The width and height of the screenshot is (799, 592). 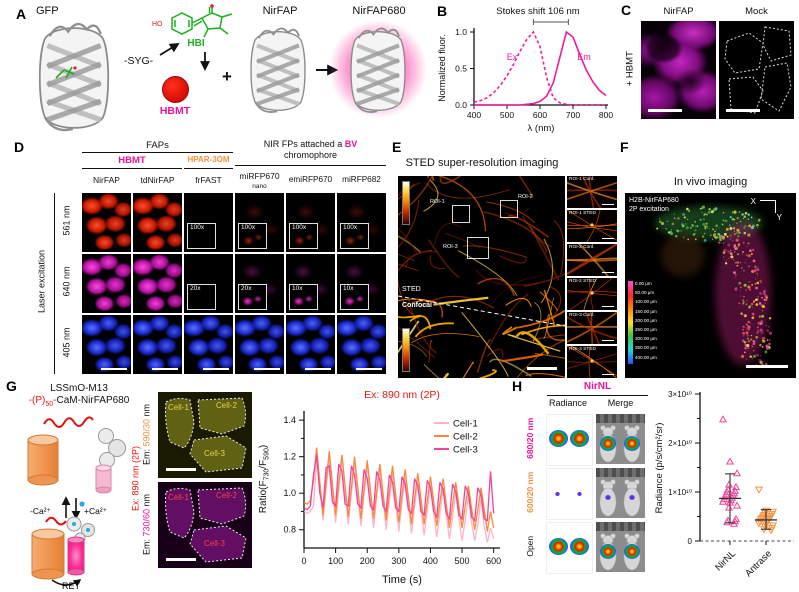 I want to click on mock-cell-outlines, so click(x=758, y=70).